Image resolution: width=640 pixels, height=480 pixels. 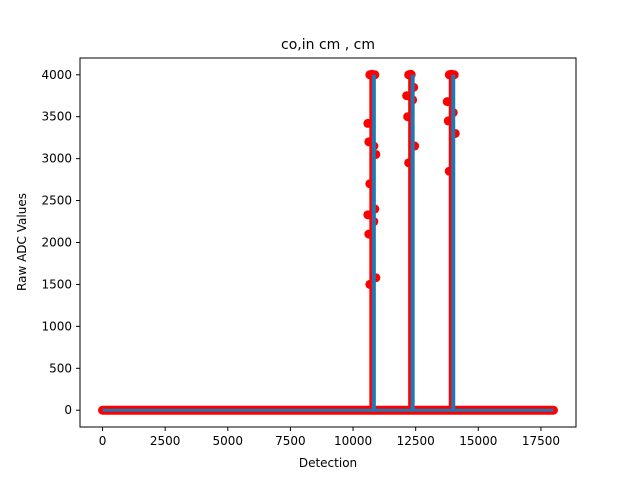 What do you see at coordinates (56, 75) in the screenshot?
I see `y-tick-label: 4000` at bounding box center [56, 75].